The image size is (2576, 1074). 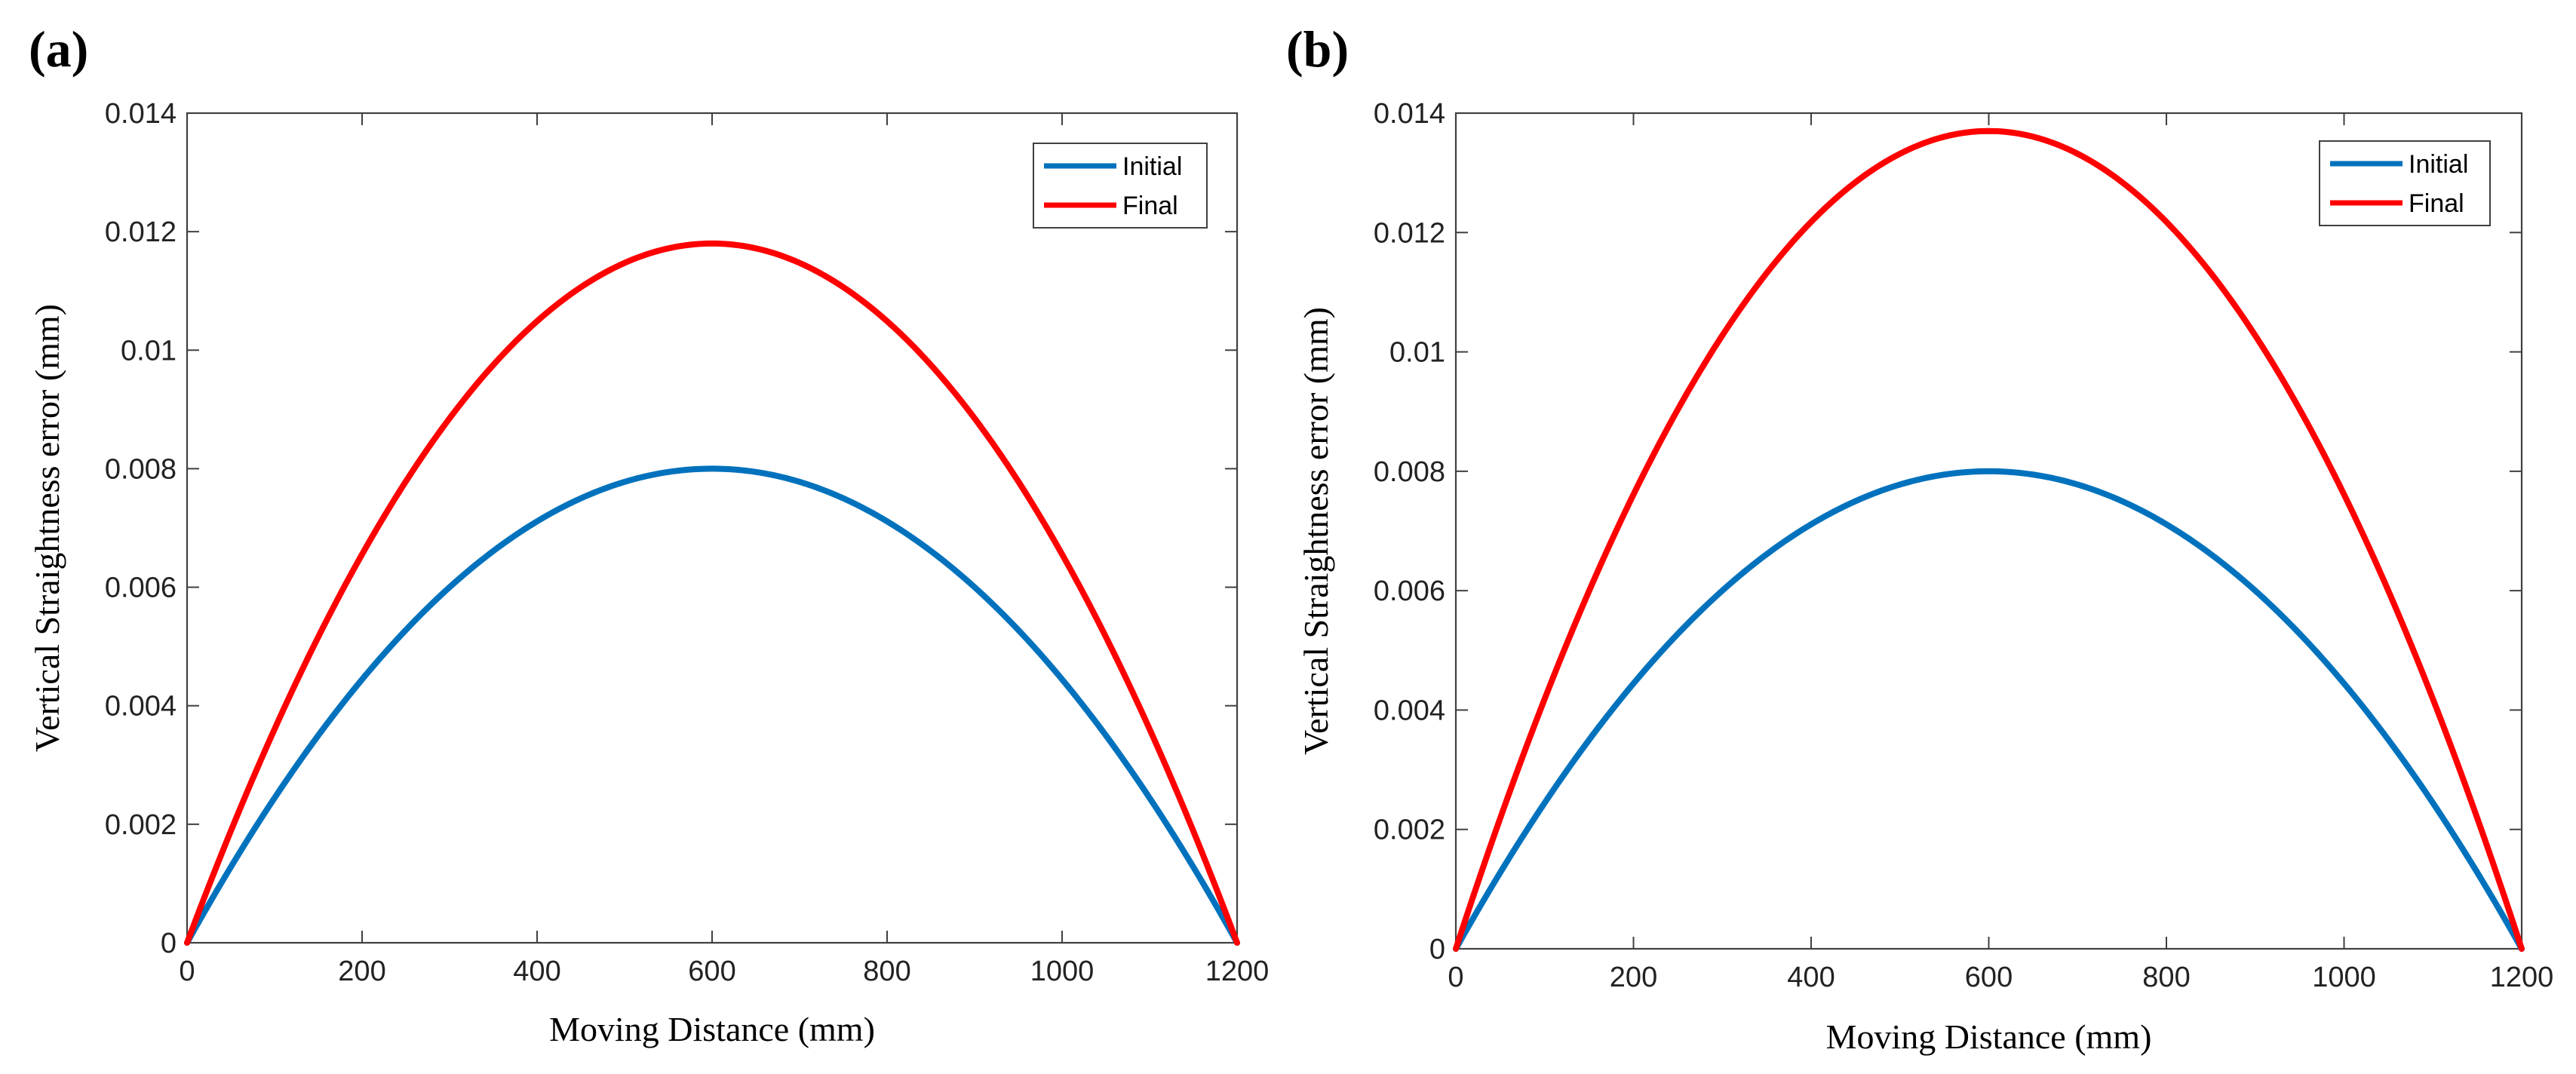 What do you see at coordinates (58, 49) in the screenshot?
I see `panel-label: (a)` at bounding box center [58, 49].